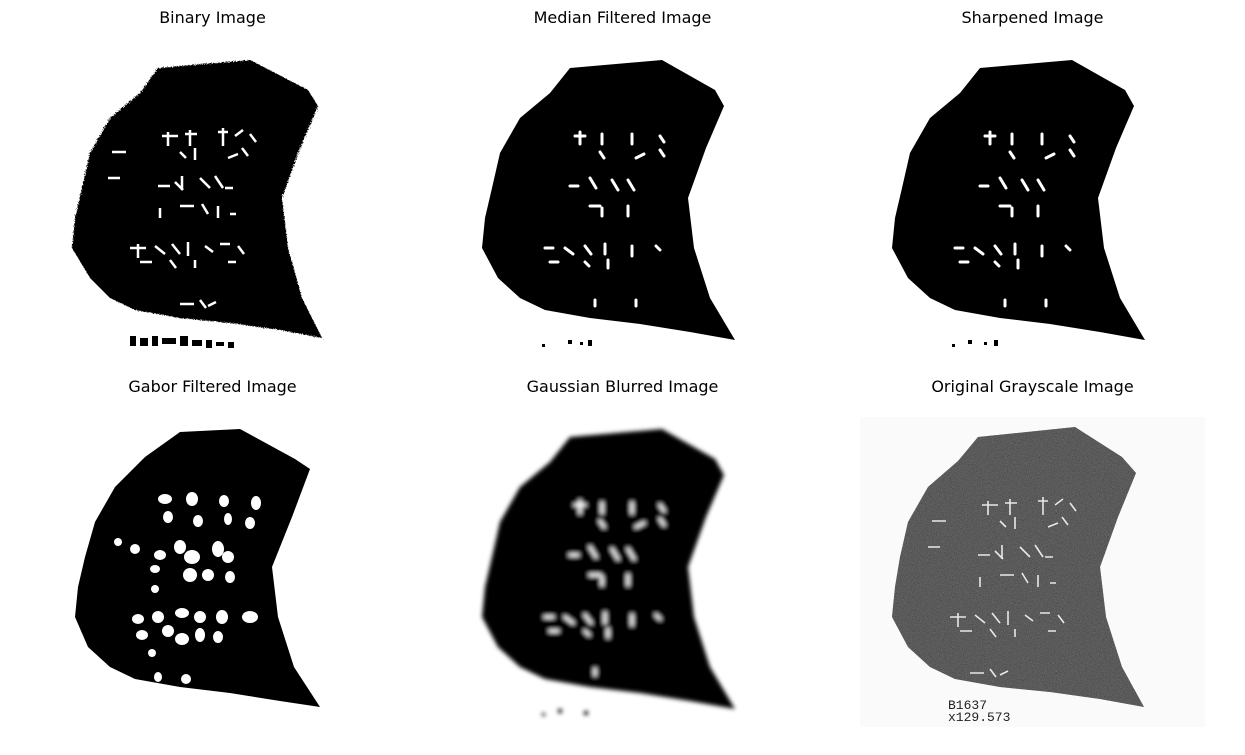 The height and width of the screenshot is (755, 1245). Describe the element at coordinates (212, 17) in the screenshot. I see `panel-title: Binary Image` at that location.